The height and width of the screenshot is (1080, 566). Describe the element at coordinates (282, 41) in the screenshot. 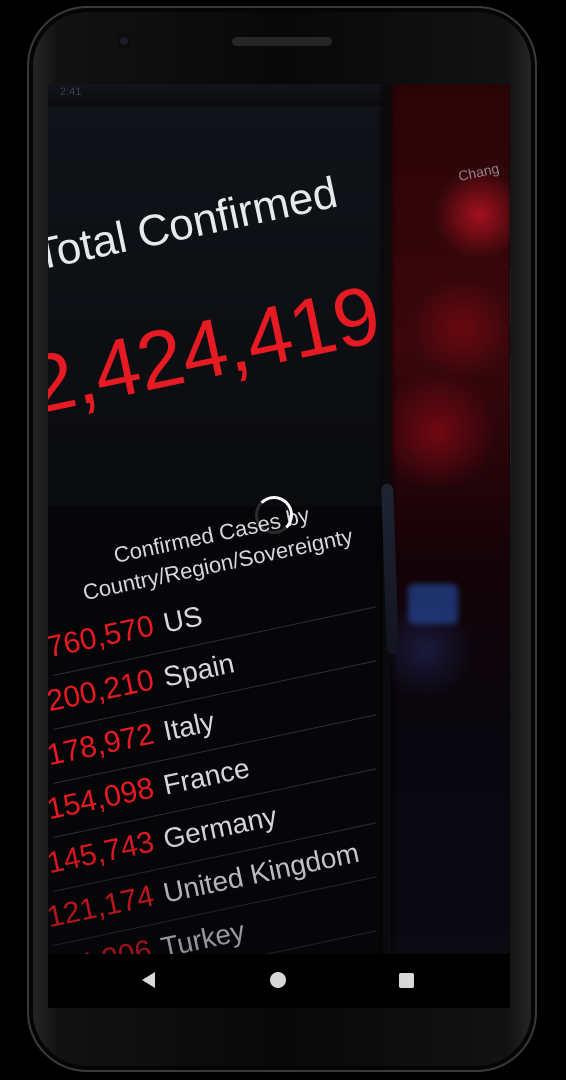

I see `earpiece-speaker` at that location.